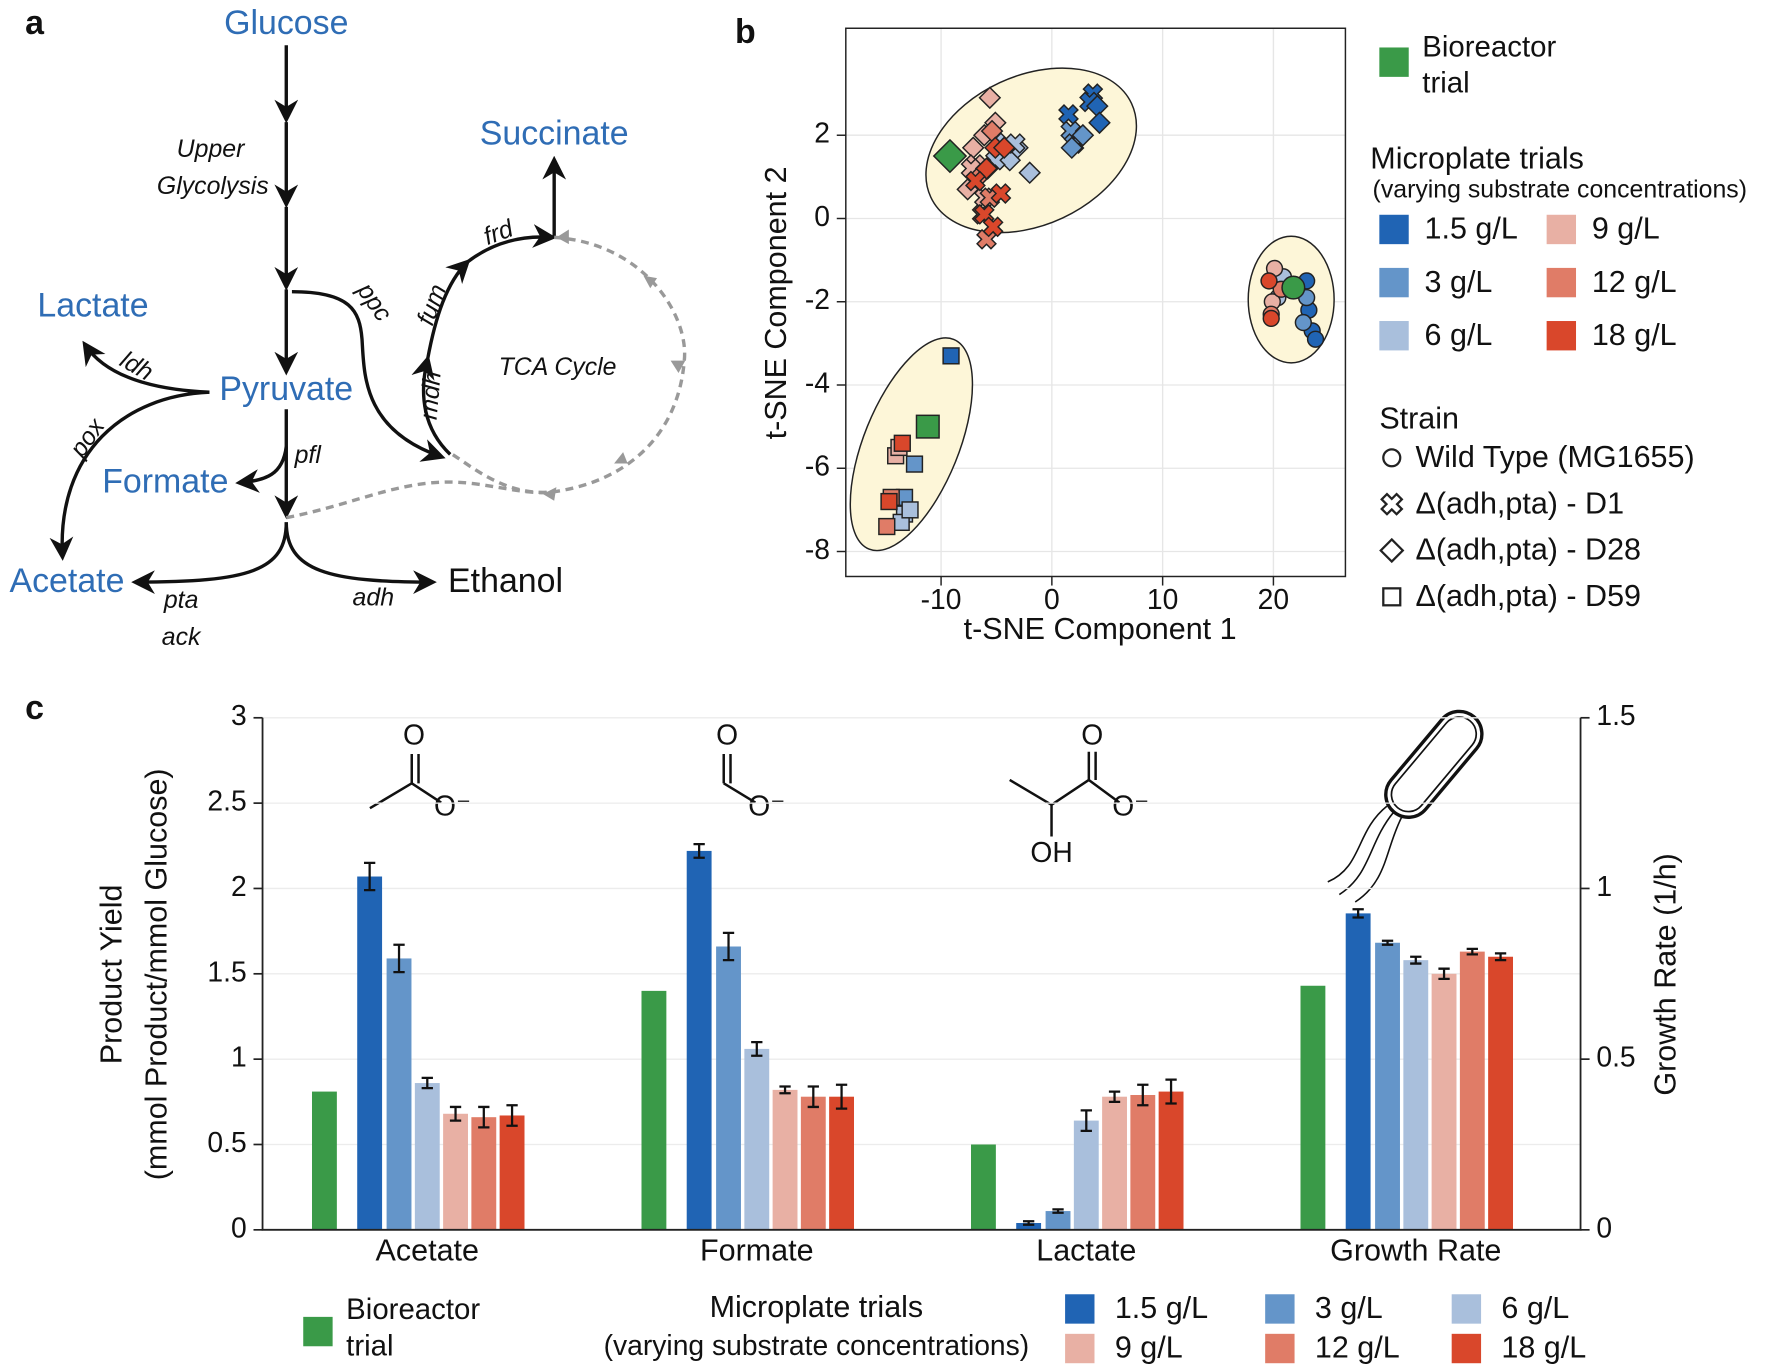 The width and height of the screenshot is (1773, 1370). I want to click on legend-label: 18 g/L, so click(1543, 1348).